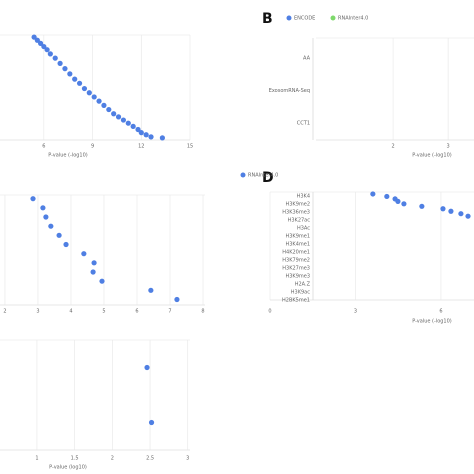 The image size is (474, 474). Describe the element at coordinates (297, 237) in the screenshot. I see `y-category-label: H3K9me1` at that location.